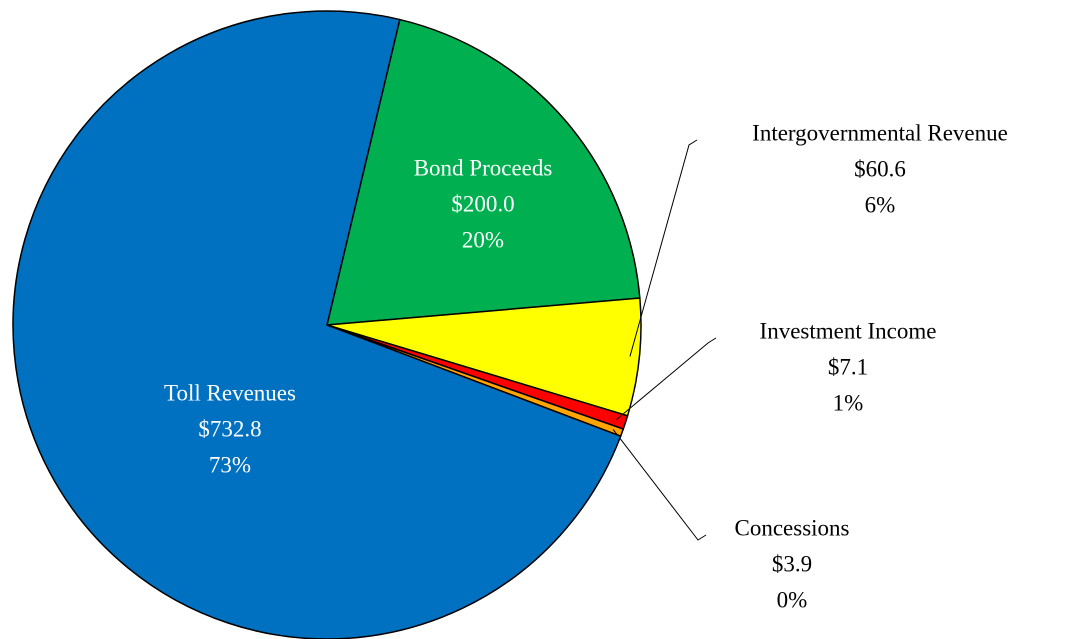 The height and width of the screenshot is (639, 1069). I want to click on slice-percent: 6%, so click(880, 204).